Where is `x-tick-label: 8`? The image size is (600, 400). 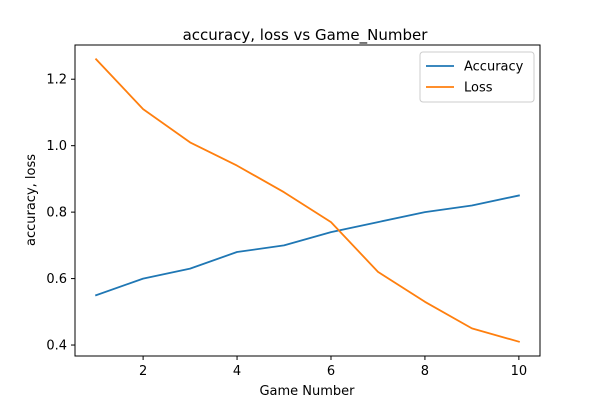
x-tick-label: 8 is located at coordinates (425, 371).